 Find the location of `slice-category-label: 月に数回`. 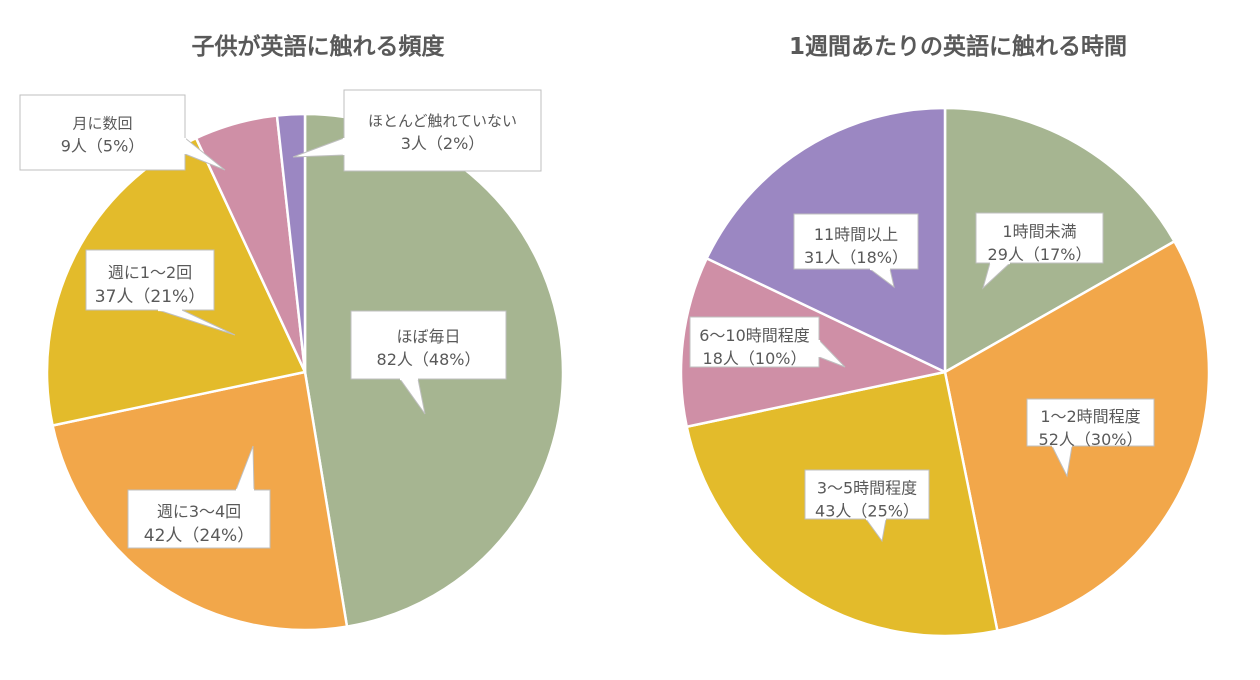

slice-category-label: 月に数回 is located at coordinates (102, 124).